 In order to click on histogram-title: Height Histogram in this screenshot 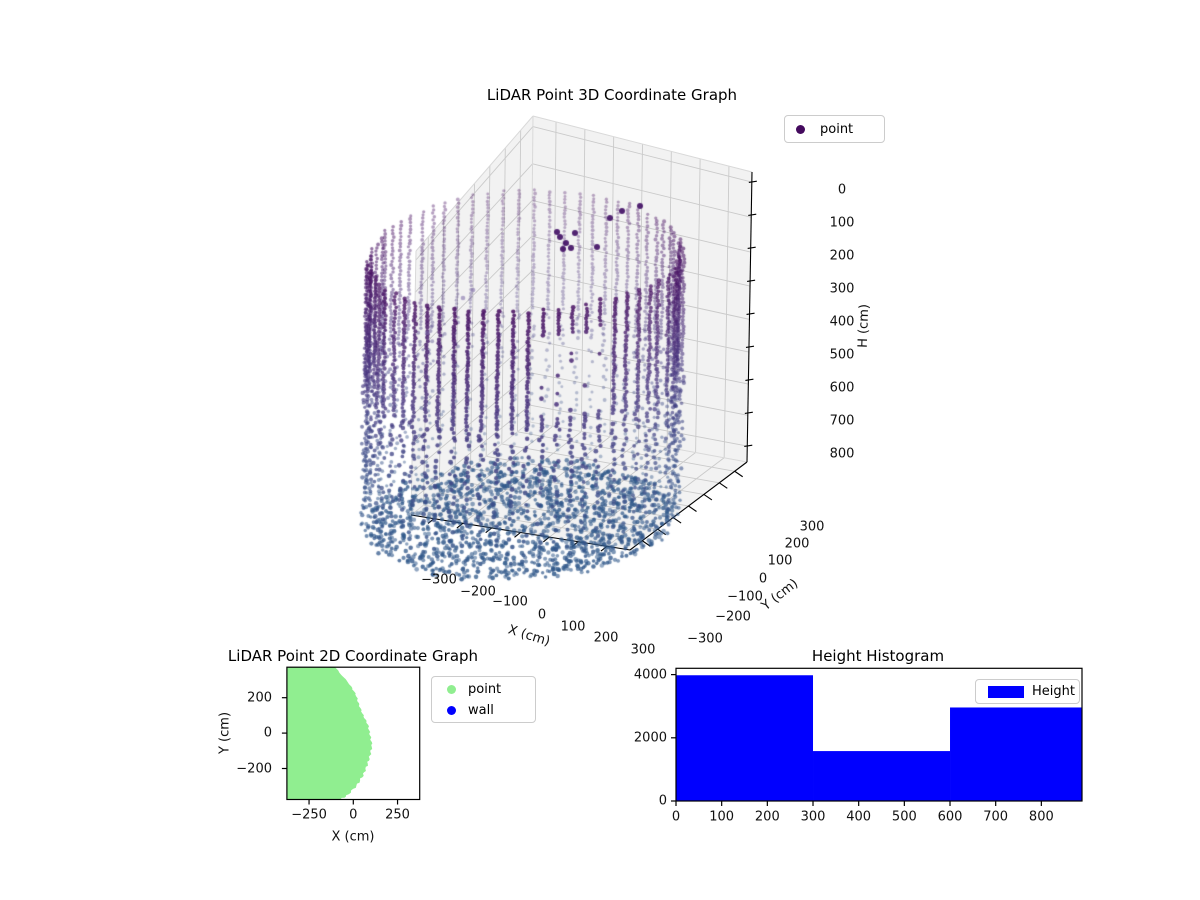, I will do `click(878, 656)`.